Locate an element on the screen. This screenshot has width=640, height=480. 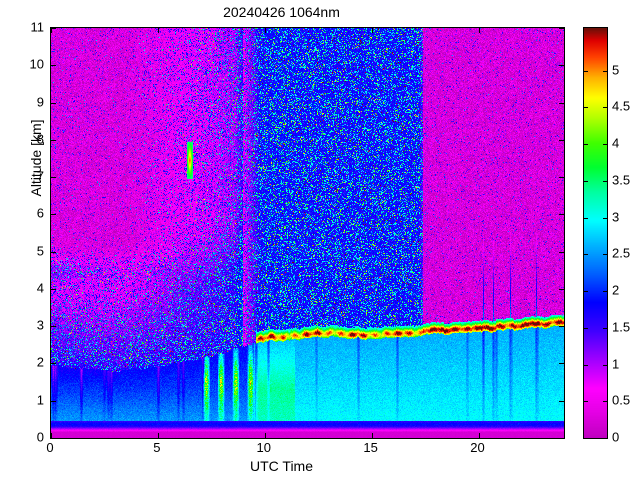
colorbar is located at coordinates (595, 233).